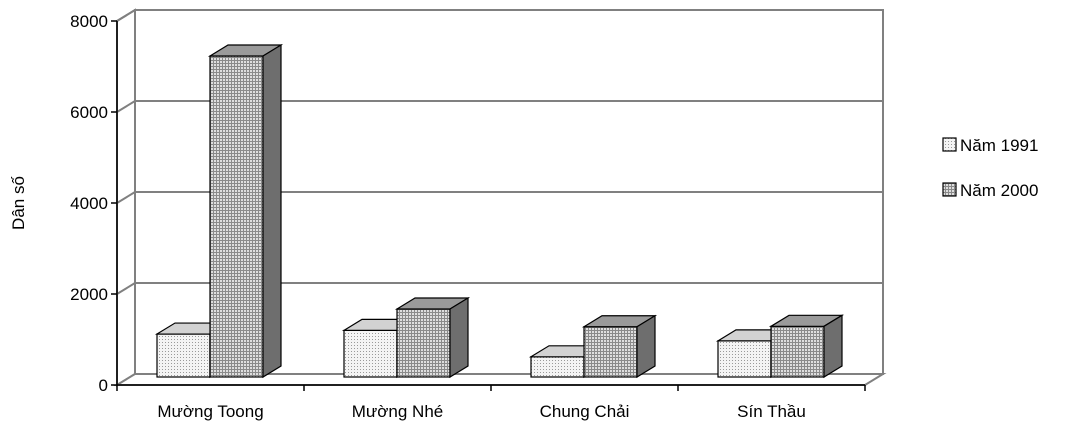 The width and height of the screenshot is (1079, 425). What do you see at coordinates (89, 294) in the screenshot?
I see `y-tick-label: 2000` at bounding box center [89, 294].